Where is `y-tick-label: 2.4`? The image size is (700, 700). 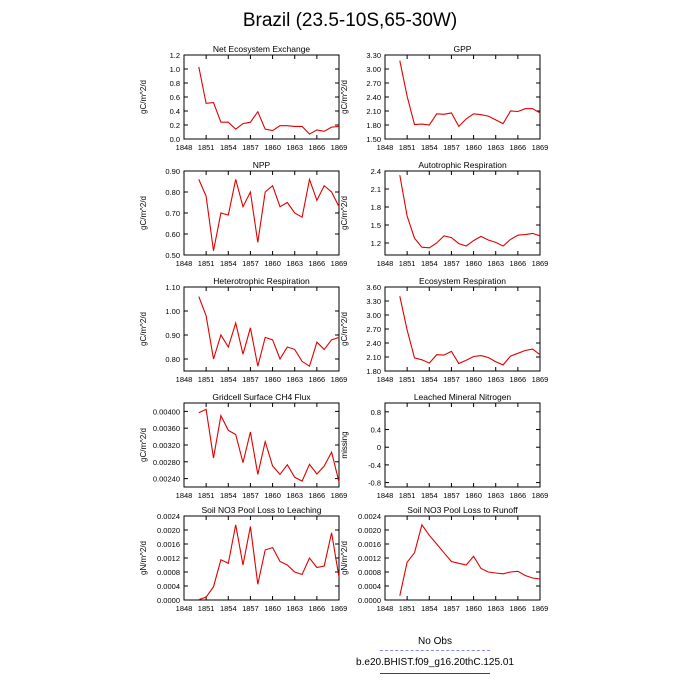
y-tick-label: 2.4 is located at coordinates (376, 171).